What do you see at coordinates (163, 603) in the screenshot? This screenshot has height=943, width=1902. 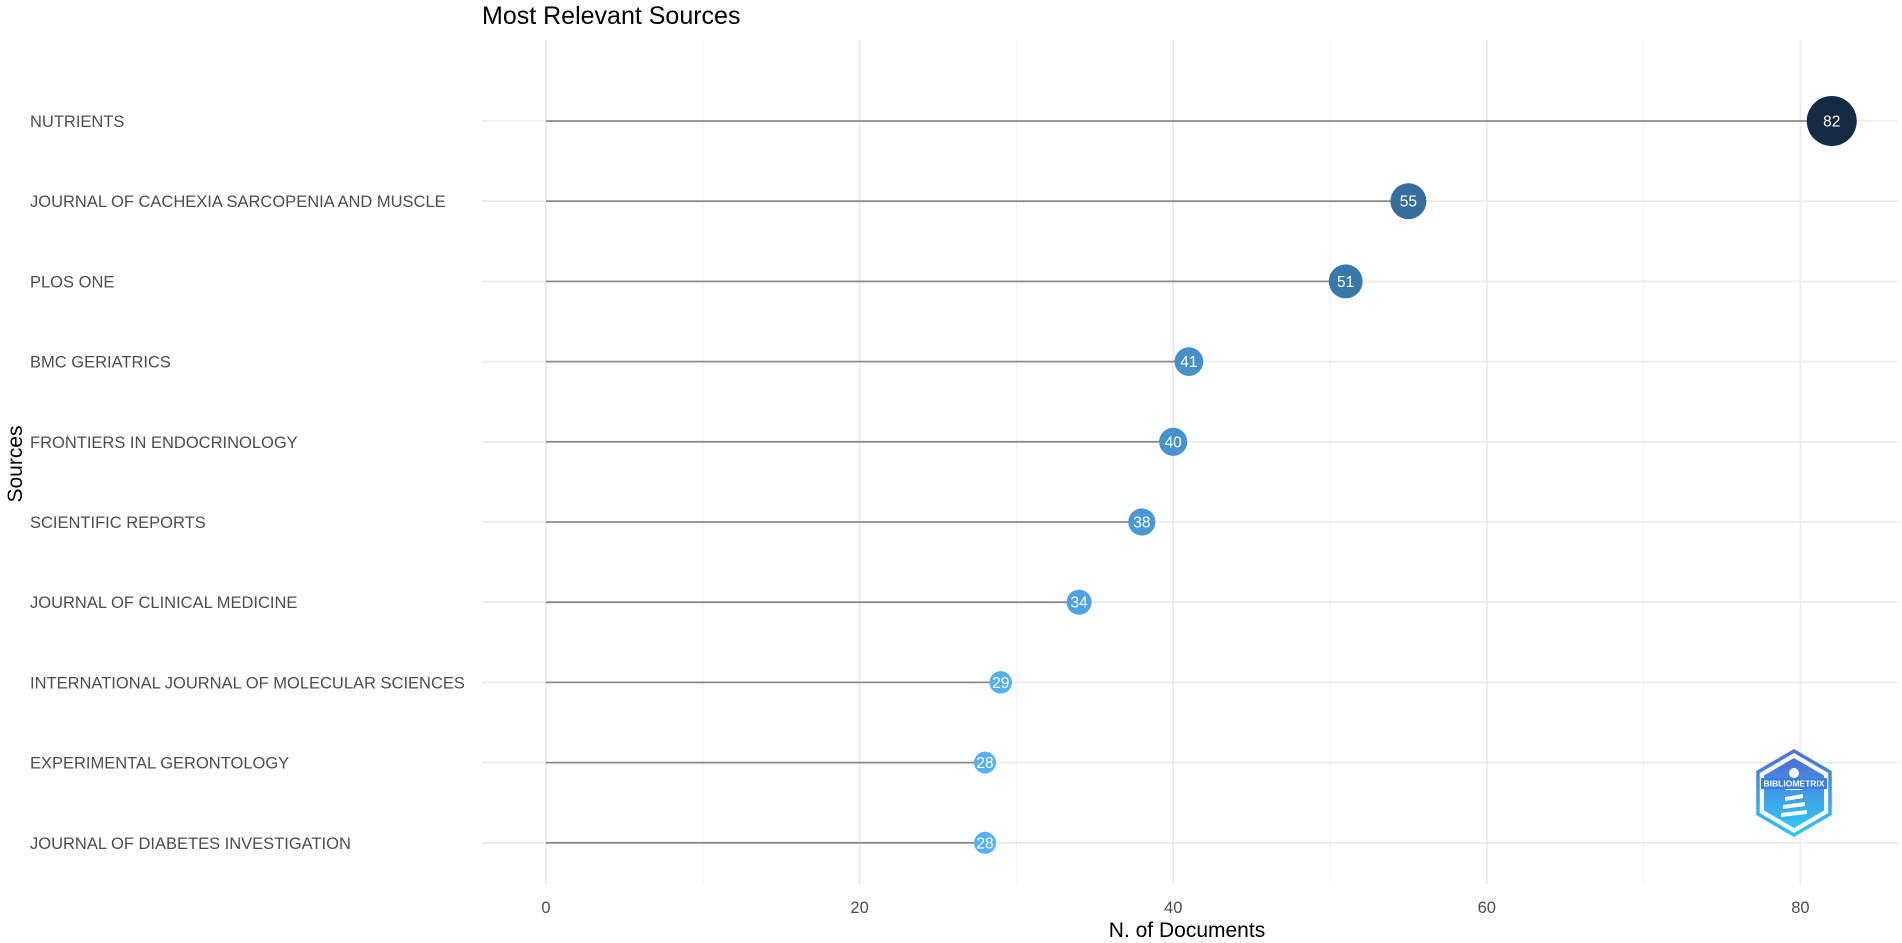 I see `category-label: JOURNAL OF CLINICAL MEDICINE` at bounding box center [163, 603].